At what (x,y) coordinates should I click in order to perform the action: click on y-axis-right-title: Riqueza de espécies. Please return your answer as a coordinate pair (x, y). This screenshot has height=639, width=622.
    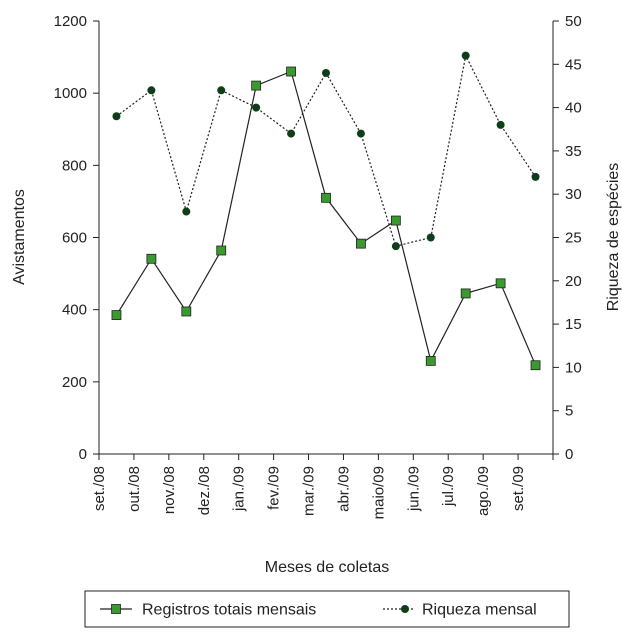
    Looking at the image, I should click on (613, 237).